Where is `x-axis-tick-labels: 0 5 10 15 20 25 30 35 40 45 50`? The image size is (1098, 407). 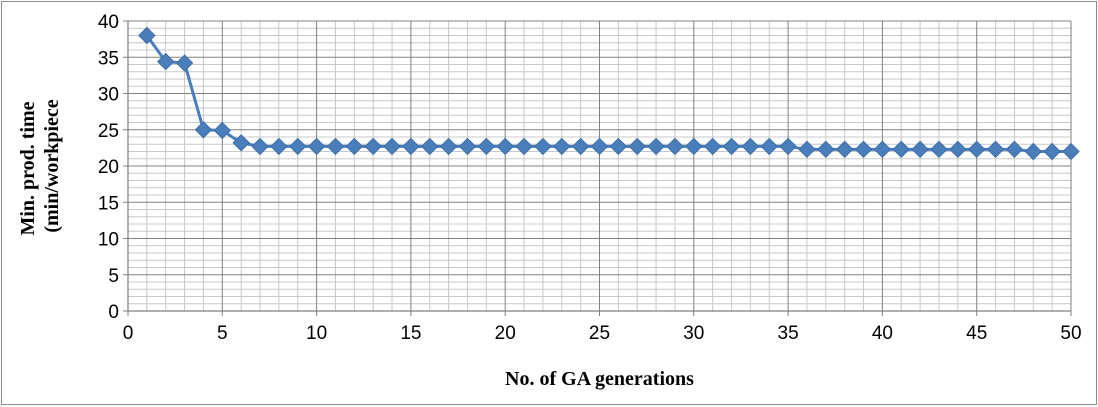 x-axis-tick-labels: 0 5 10 15 20 25 30 35 40 45 50 is located at coordinates (602, 333).